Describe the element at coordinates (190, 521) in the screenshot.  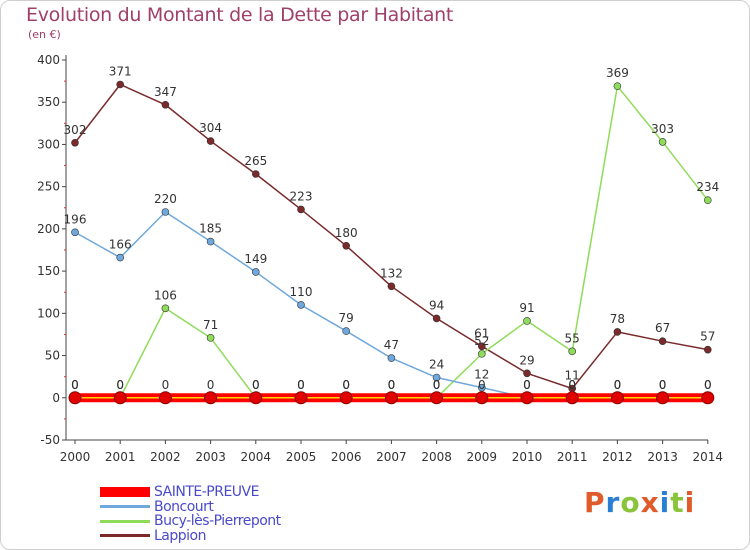
I see `legend-item: Bucy-lès-Pierrepont` at that location.